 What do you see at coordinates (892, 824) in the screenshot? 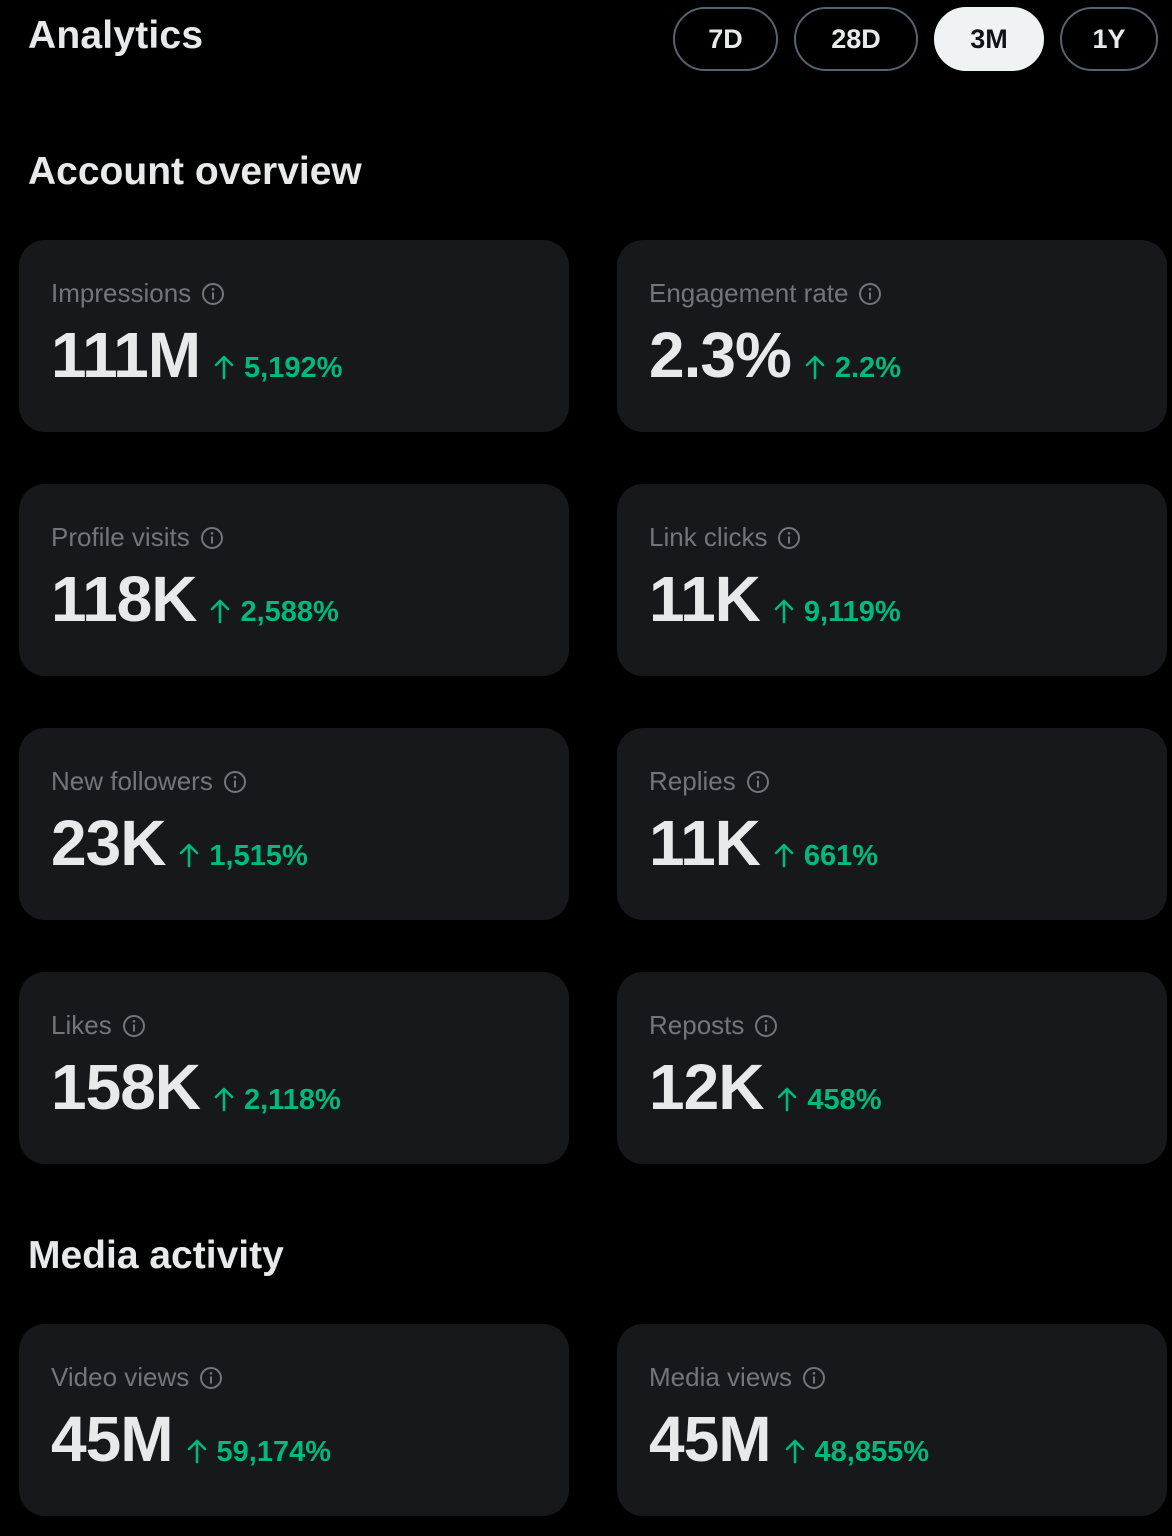
I see `metric-card-replies: Replies 11K 661%` at bounding box center [892, 824].